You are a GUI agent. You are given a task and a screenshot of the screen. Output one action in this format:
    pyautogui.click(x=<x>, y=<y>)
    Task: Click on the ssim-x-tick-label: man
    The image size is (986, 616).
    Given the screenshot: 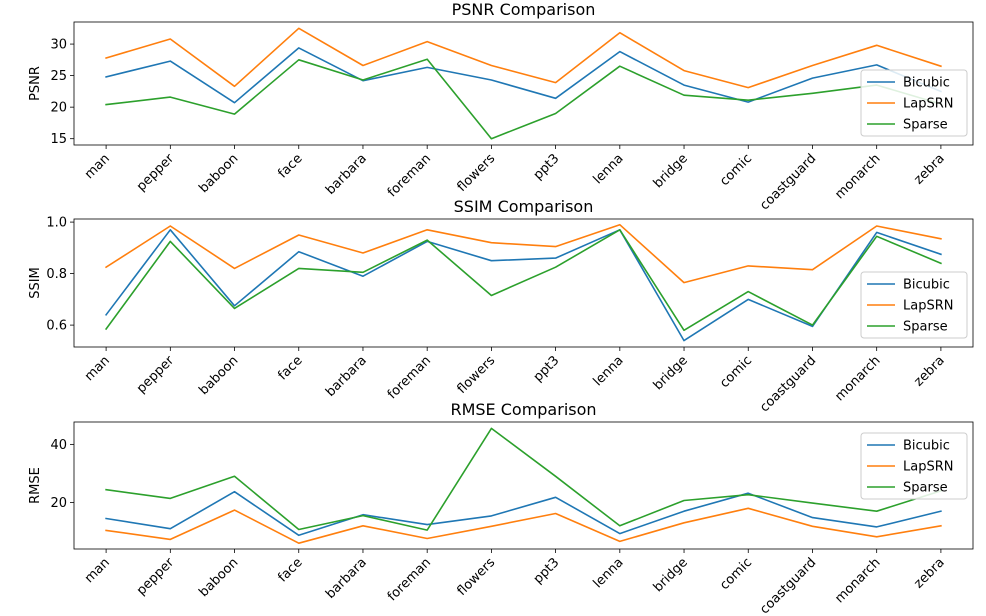 What is the action you would take?
    pyautogui.click(x=97, y=368)
    